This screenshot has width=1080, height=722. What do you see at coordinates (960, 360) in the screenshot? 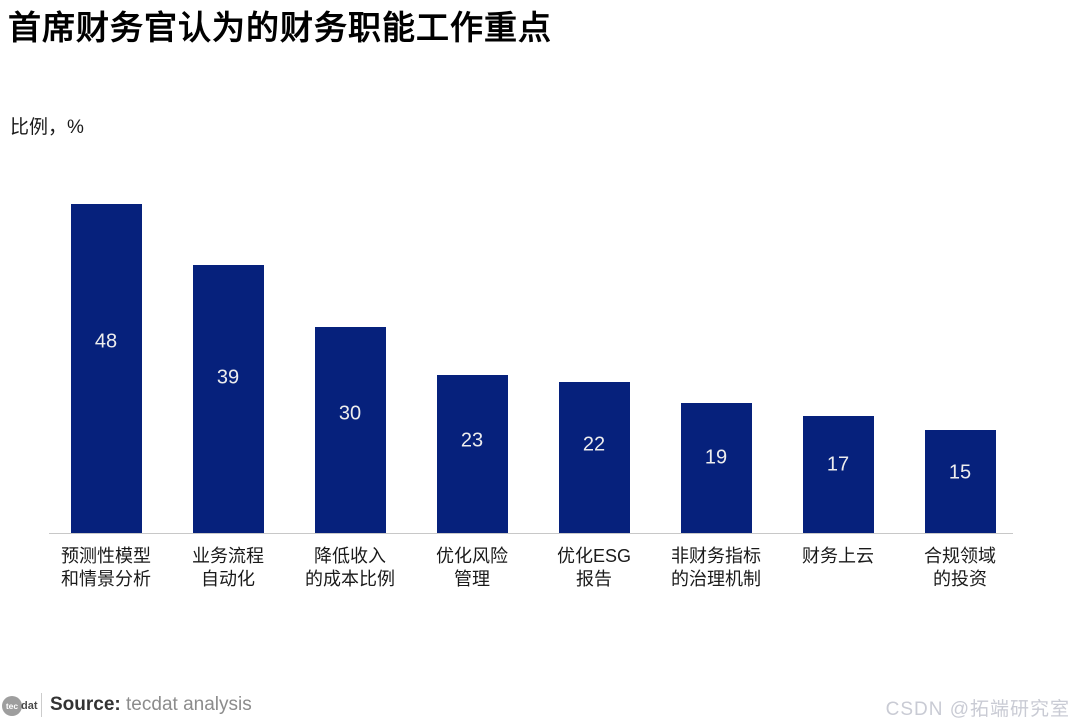
I see `bar-group: 15` at bounding box center [960, 360].